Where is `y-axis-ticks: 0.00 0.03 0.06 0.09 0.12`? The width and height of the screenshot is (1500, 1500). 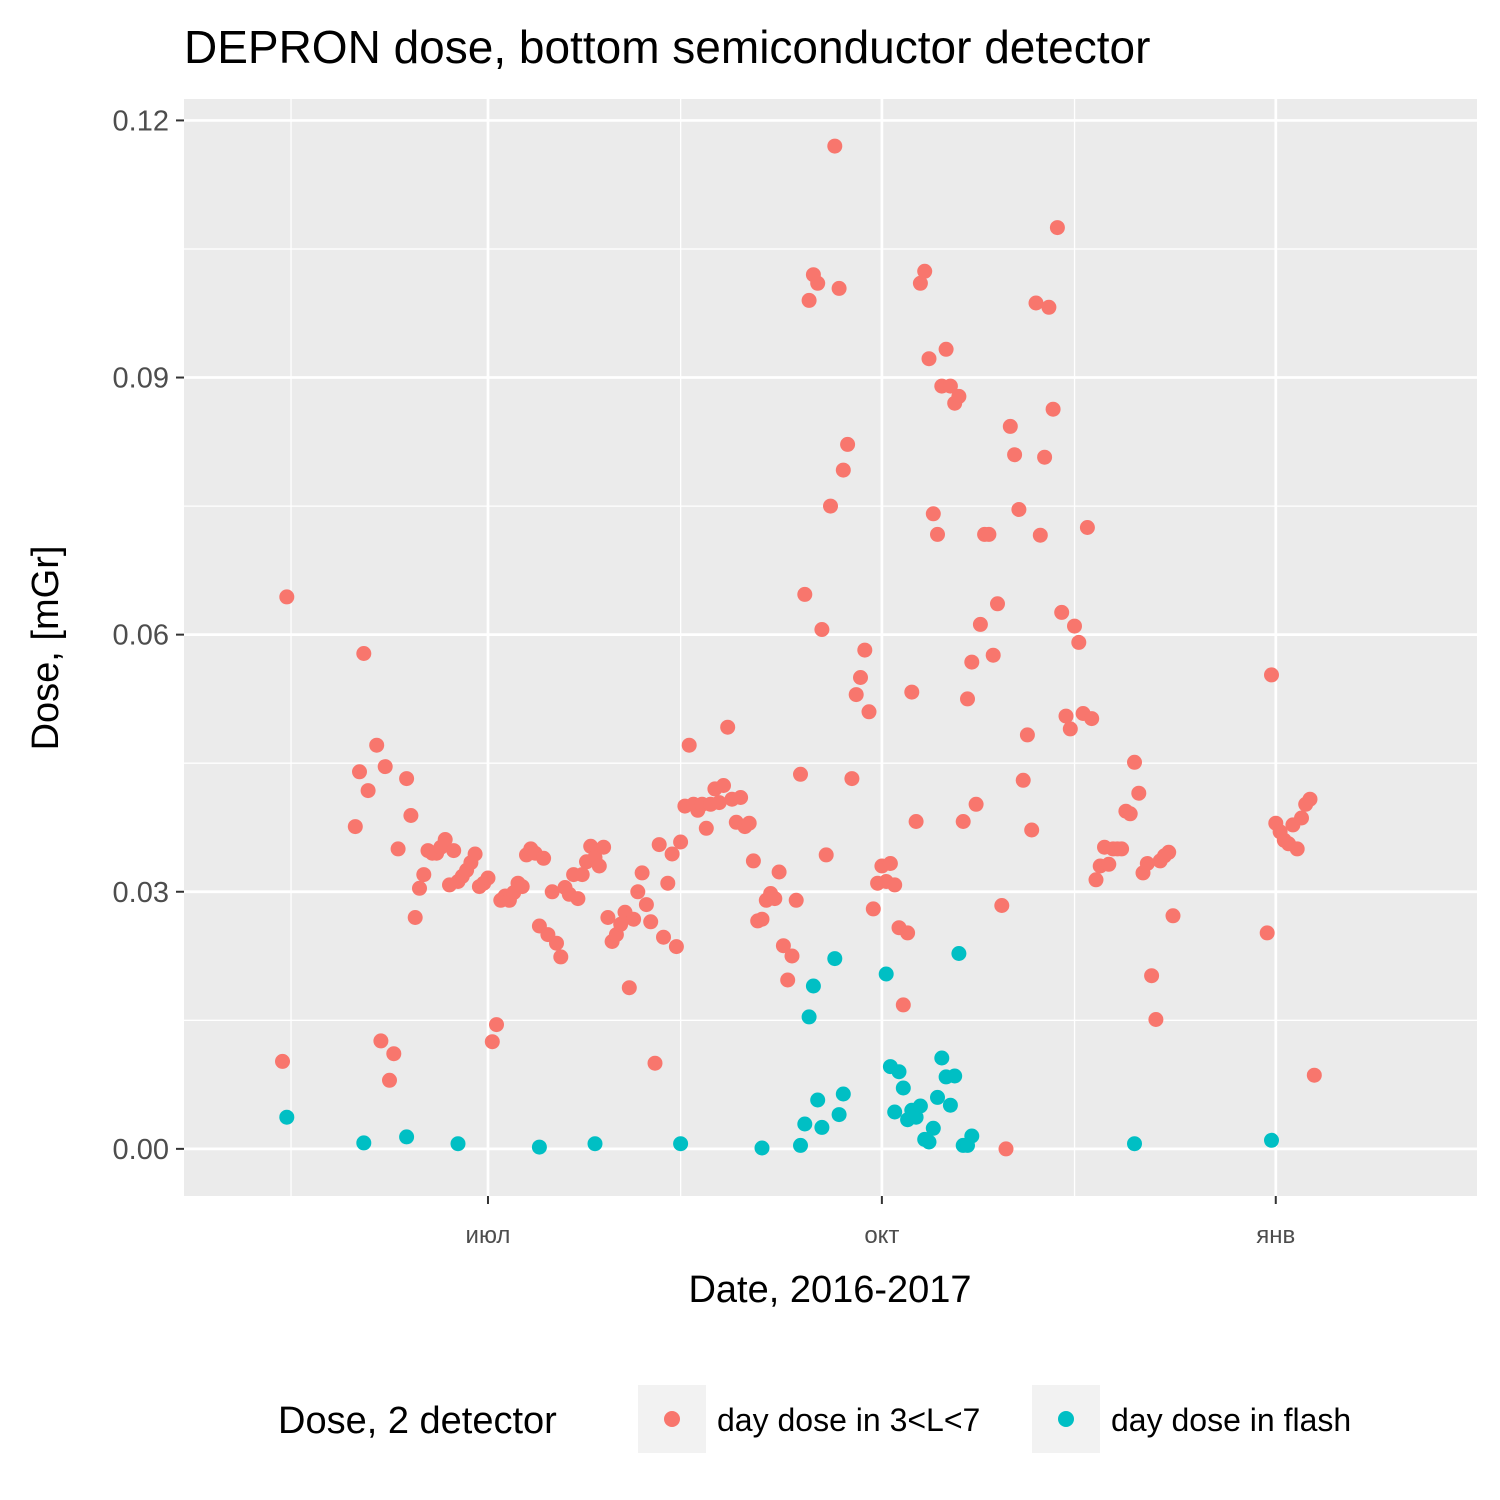 y-axis-ticks: 0.00 0.03 0.06 0.09 0.12 is located at coordinates (148, 635).